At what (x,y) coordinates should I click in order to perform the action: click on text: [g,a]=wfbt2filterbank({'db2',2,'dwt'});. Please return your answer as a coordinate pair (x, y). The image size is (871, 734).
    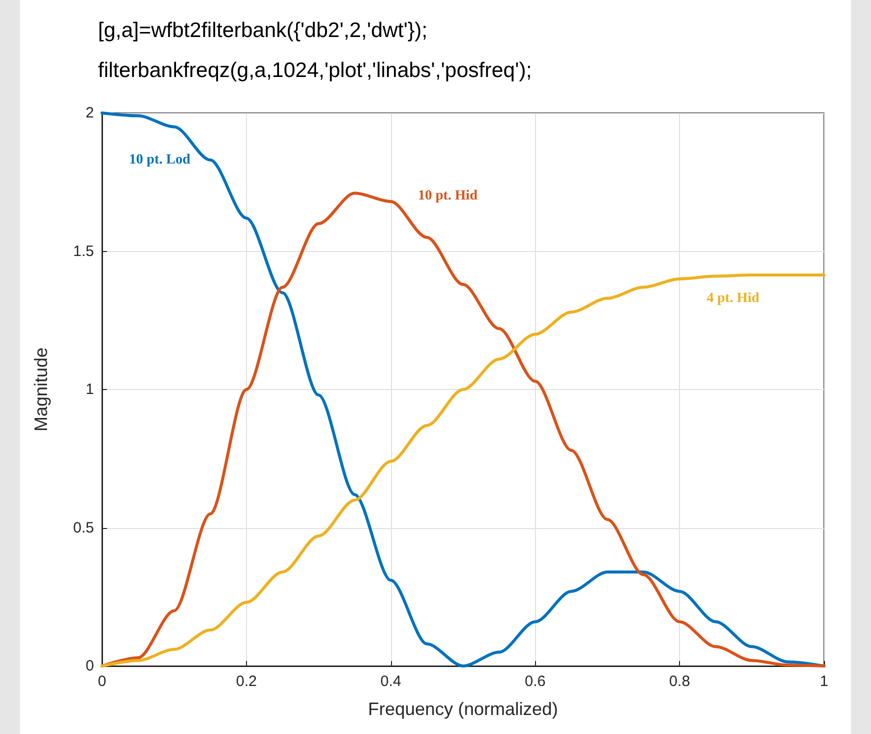
    Looking at the image, I should click on (263, 30).